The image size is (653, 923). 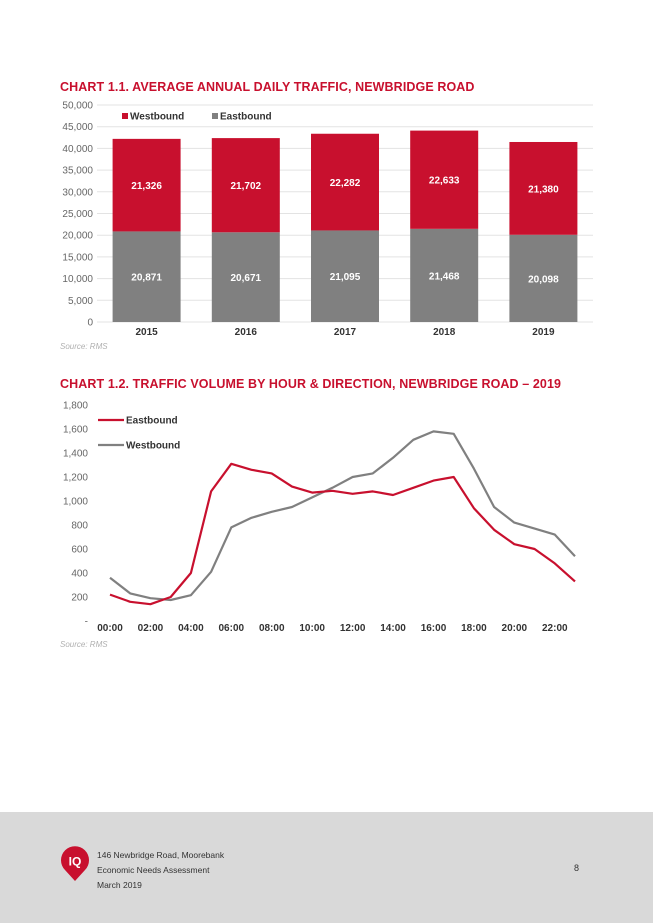 What do you see at coordinates (161, 855) in the screenshot?
I see `footer-address: 146 Newbridge Road, Moorebank` at bounding box center [161, 855].